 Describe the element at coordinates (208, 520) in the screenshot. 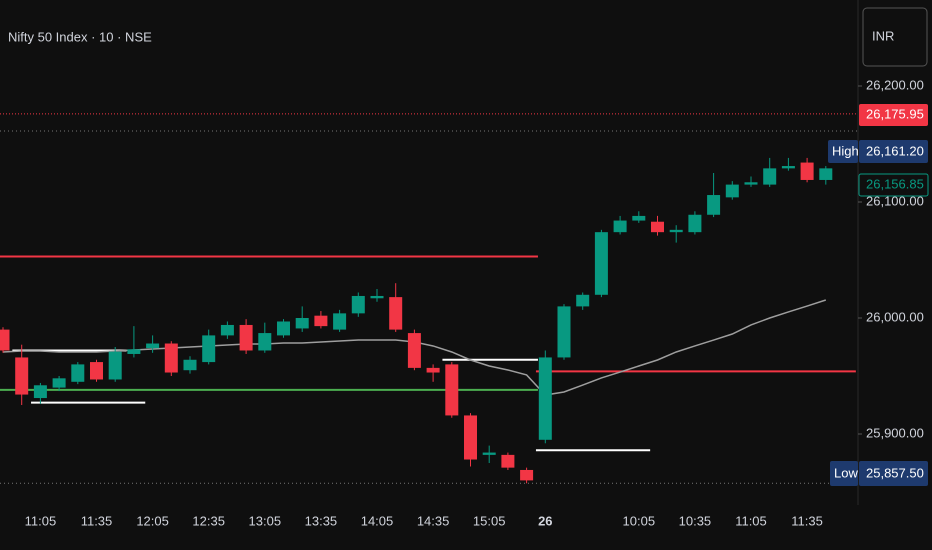

I see `x-tick-label: 12:35` at that location.